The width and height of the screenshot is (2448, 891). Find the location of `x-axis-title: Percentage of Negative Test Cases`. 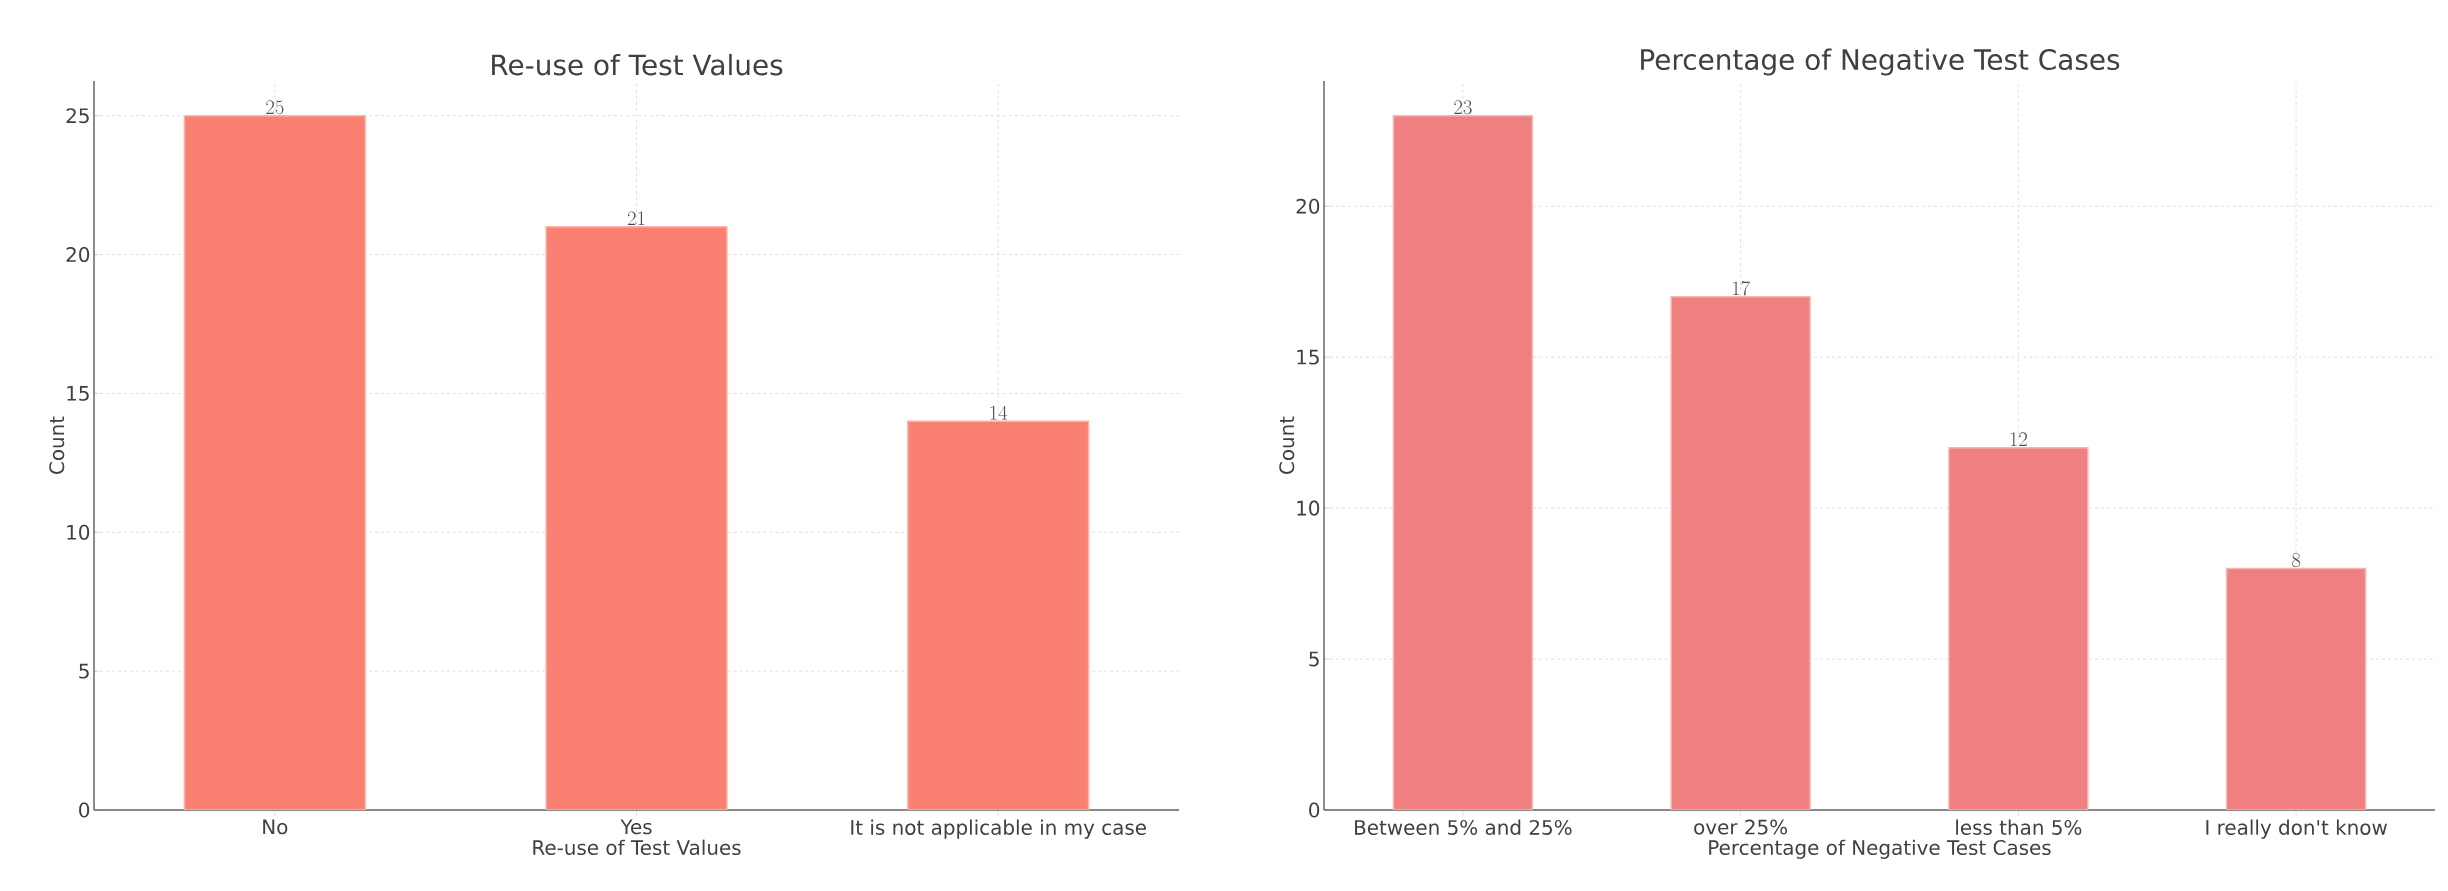

x-axis-title: Percentage of Negative Test Cases is located at coordinates (1880, 849).